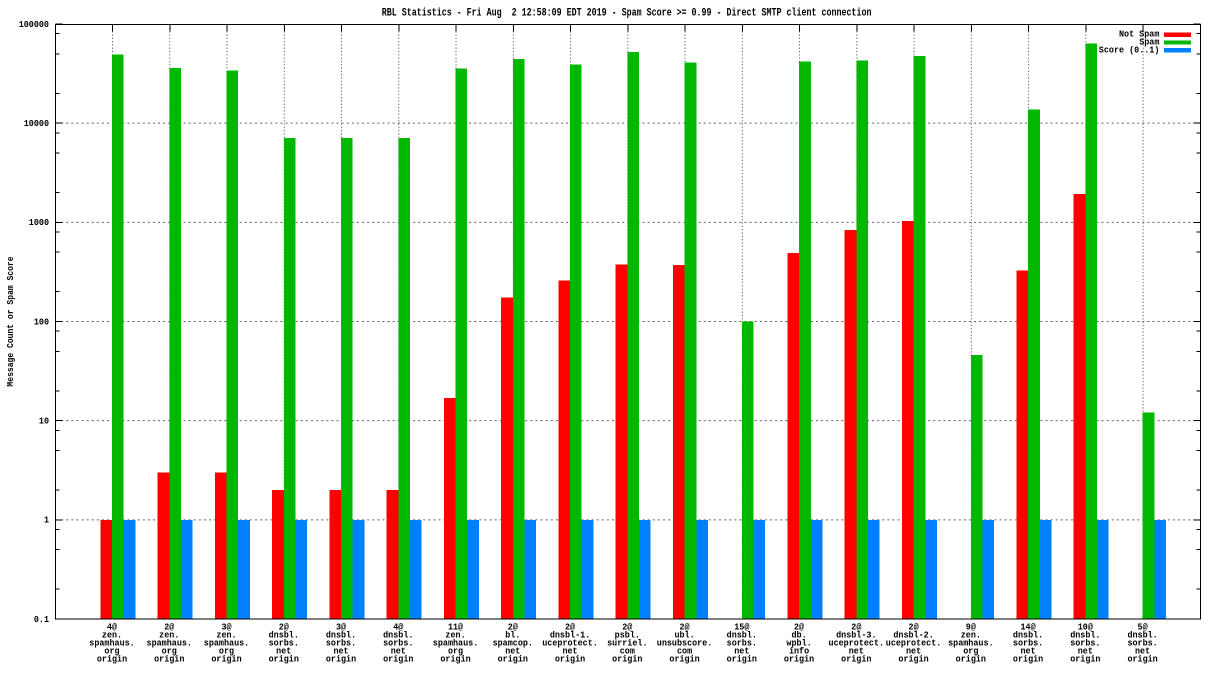 The width and height of the screenshot is (1216, 684). Describe the element at coordinates (46, 520) in the screenshot. I see `svg-text: 1` at that location.